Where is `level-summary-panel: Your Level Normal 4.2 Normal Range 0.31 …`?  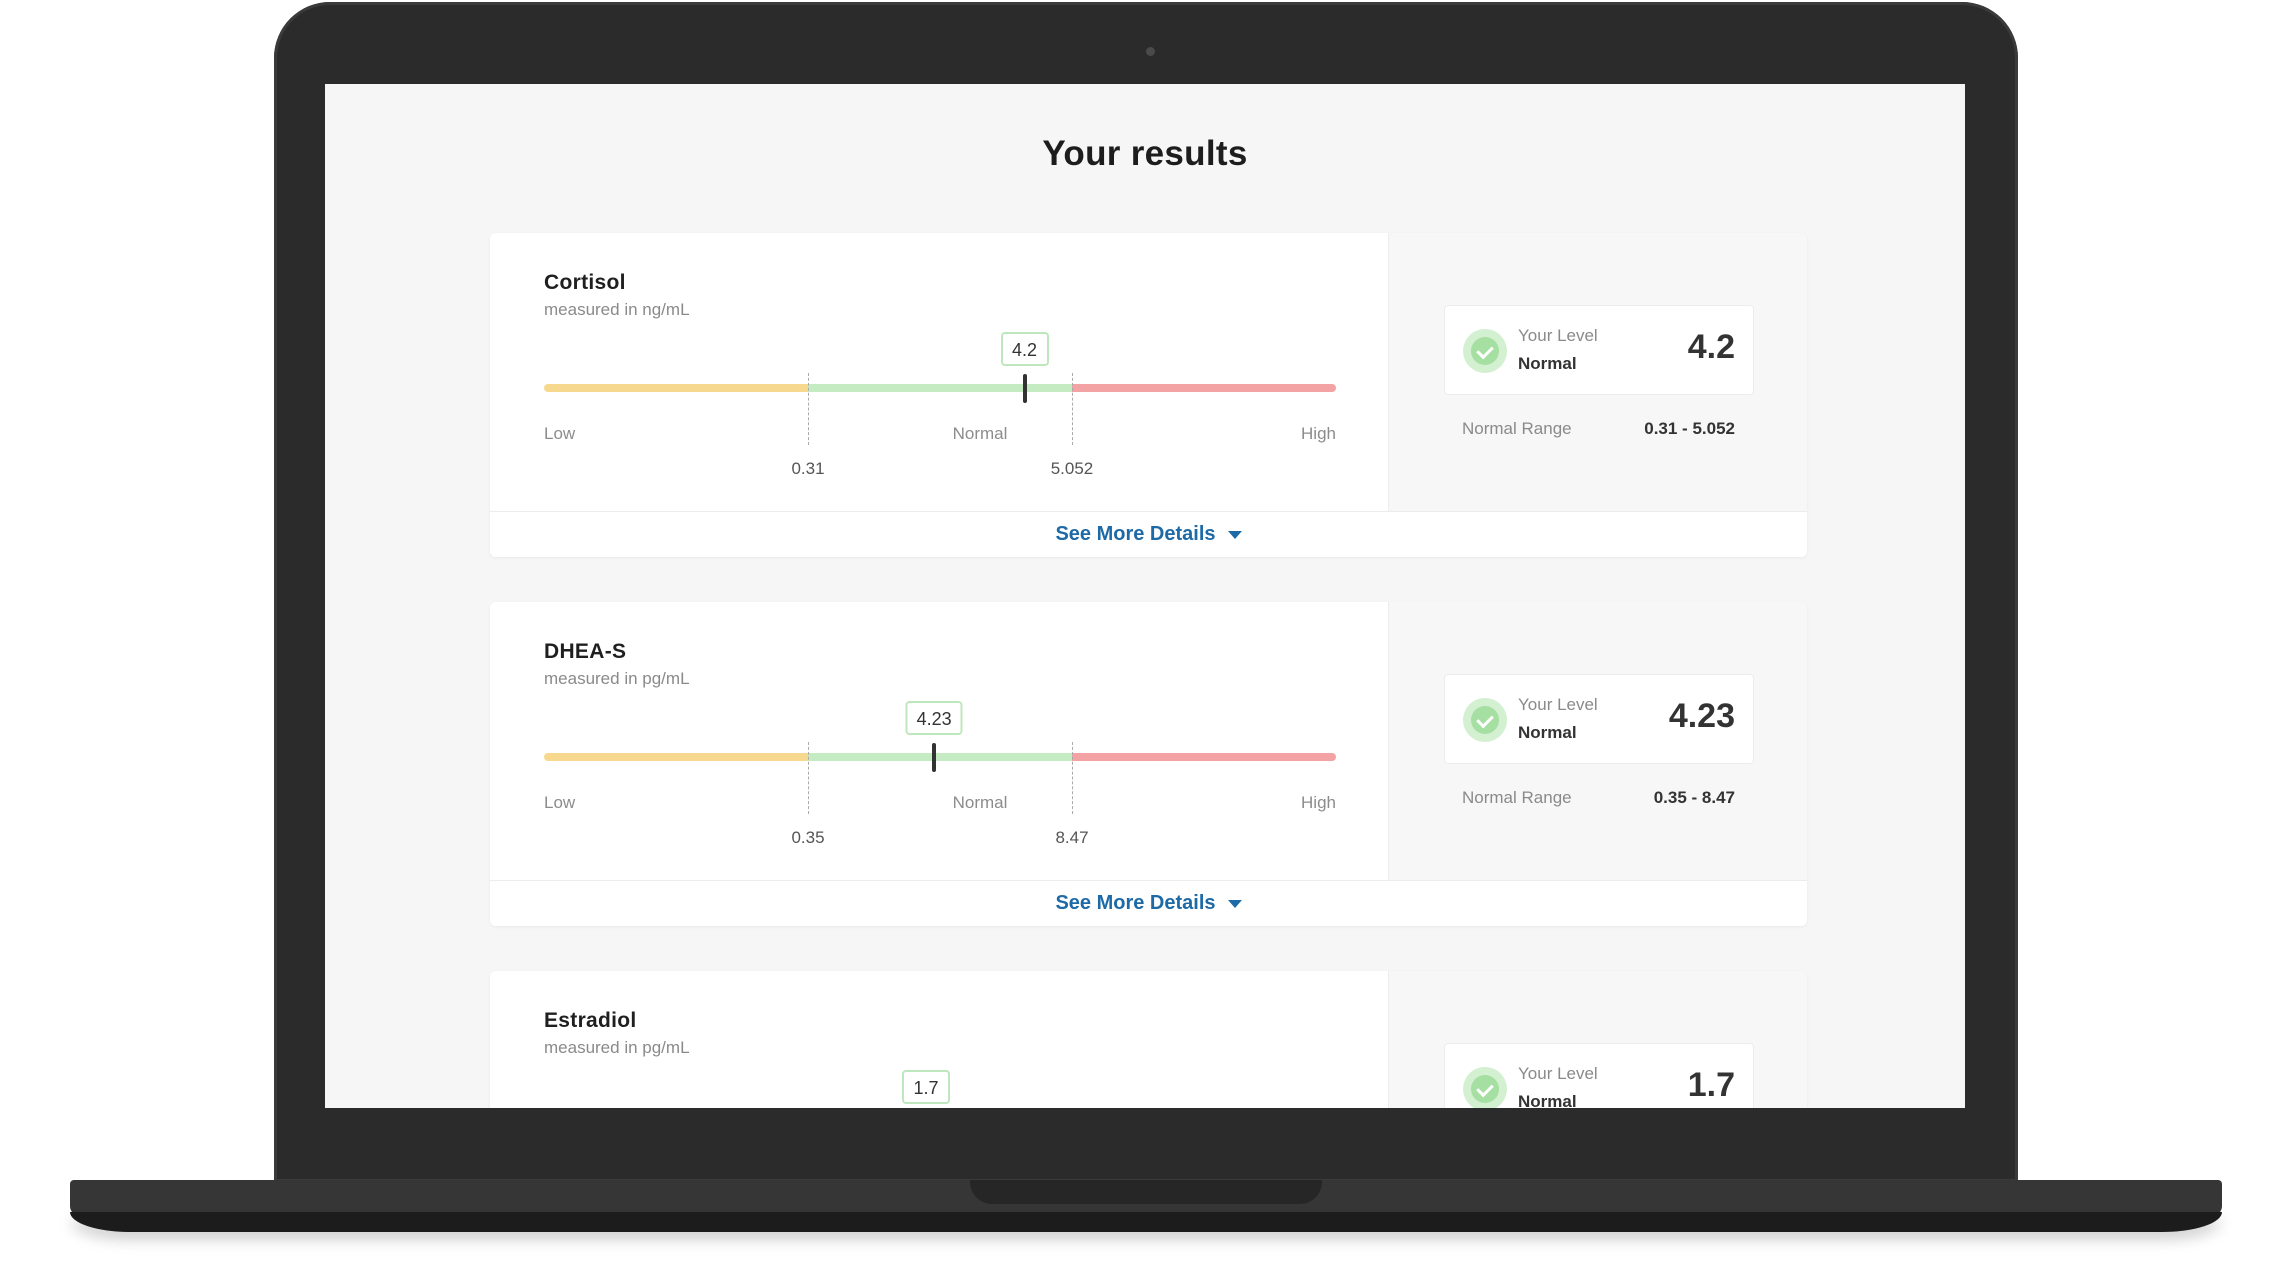 level-summary-panel: Your Level Normal 4.2 Normal Range 0.31 … is located at coordinates (1597, 372).